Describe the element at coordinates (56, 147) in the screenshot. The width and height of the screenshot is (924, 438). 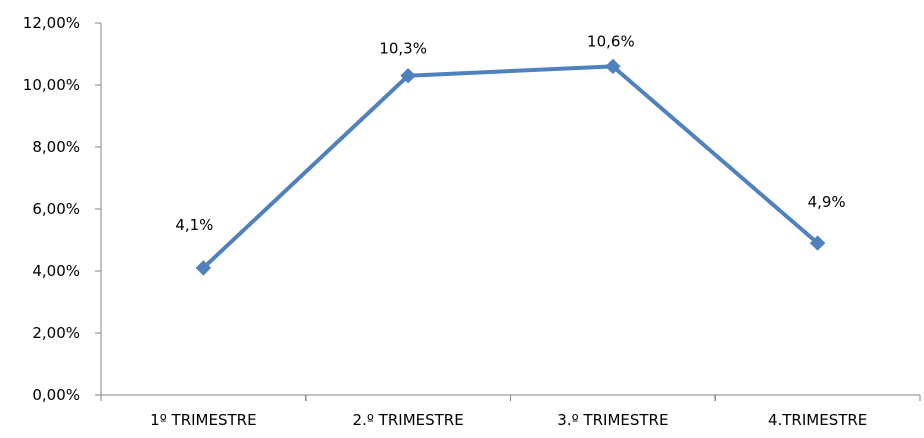
I see `y-tick-label: 8,00%` at that location.